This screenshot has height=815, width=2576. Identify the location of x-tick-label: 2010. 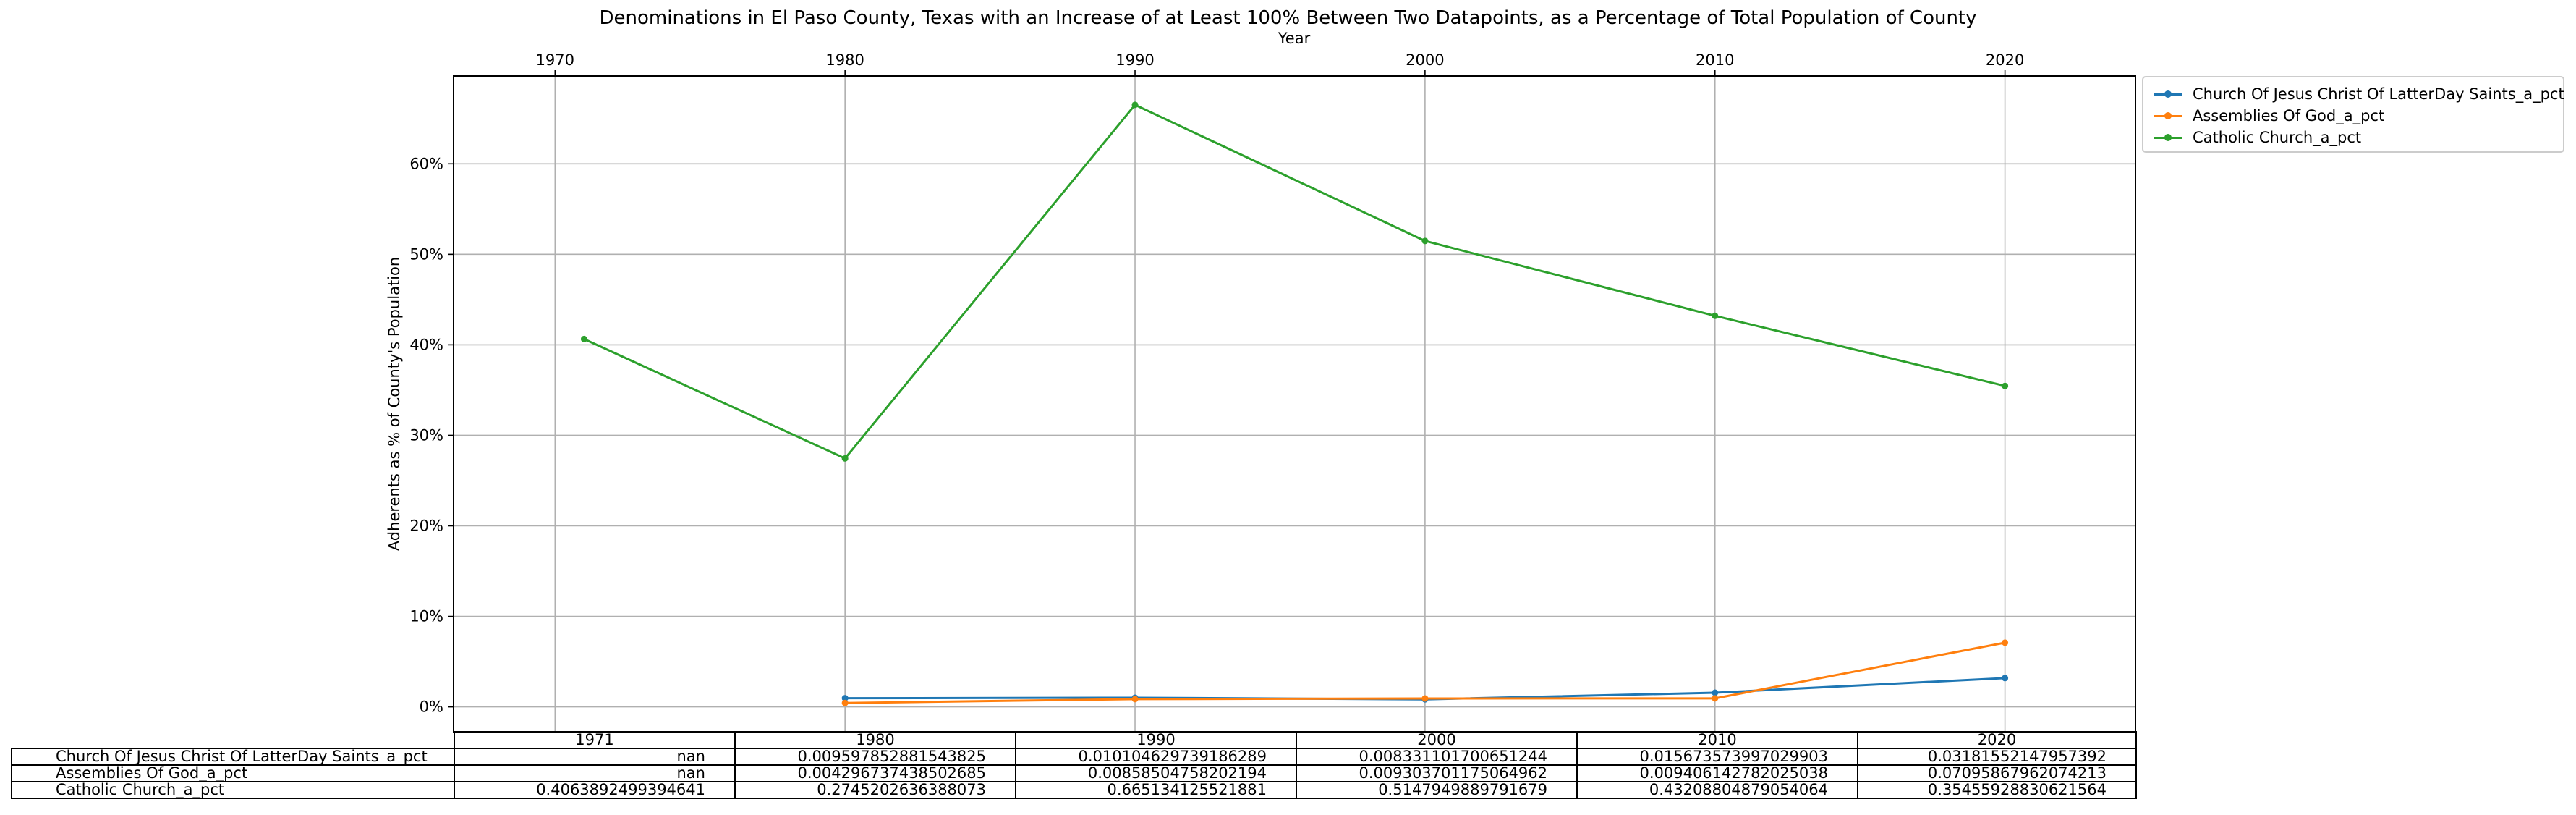
(1715, 60).